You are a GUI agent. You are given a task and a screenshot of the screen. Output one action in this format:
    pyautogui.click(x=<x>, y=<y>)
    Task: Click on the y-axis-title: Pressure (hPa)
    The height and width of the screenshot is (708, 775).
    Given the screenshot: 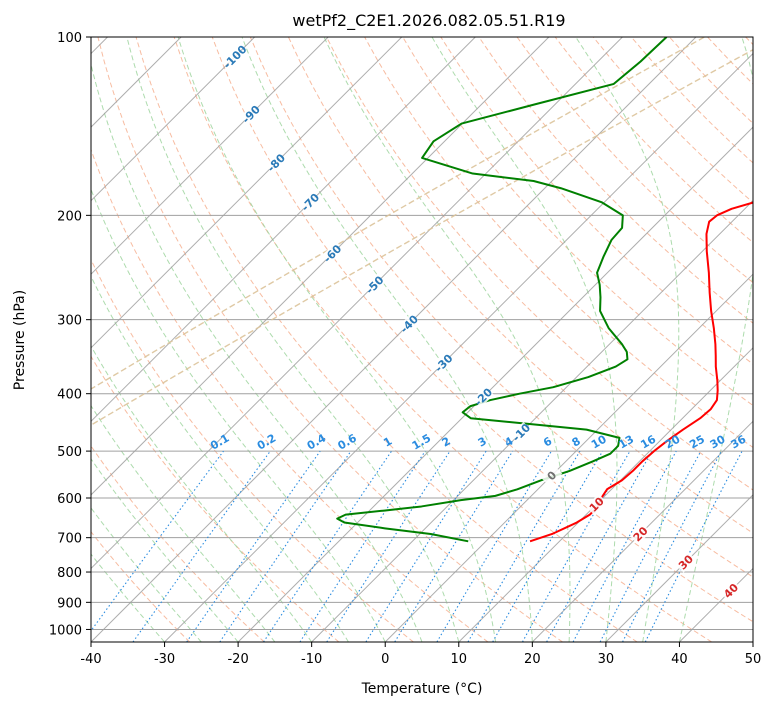 What is the action you would take?
    pyautogui.click(x=20, y=340)
    